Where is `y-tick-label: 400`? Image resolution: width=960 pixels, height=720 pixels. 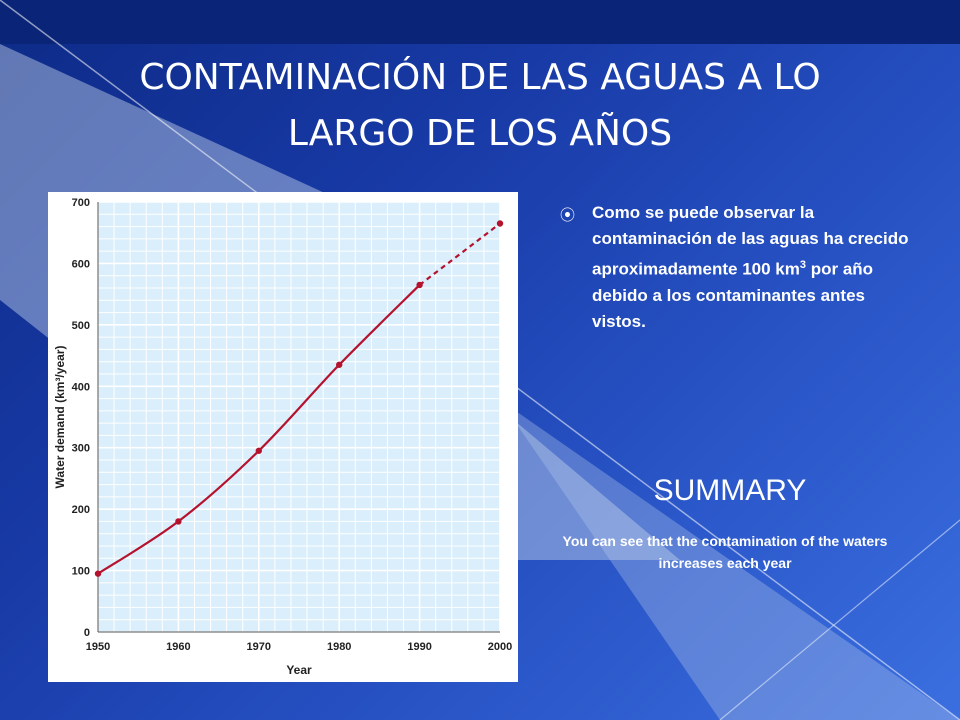 y-tick-label: 400 is located at coordinates (81, 387).